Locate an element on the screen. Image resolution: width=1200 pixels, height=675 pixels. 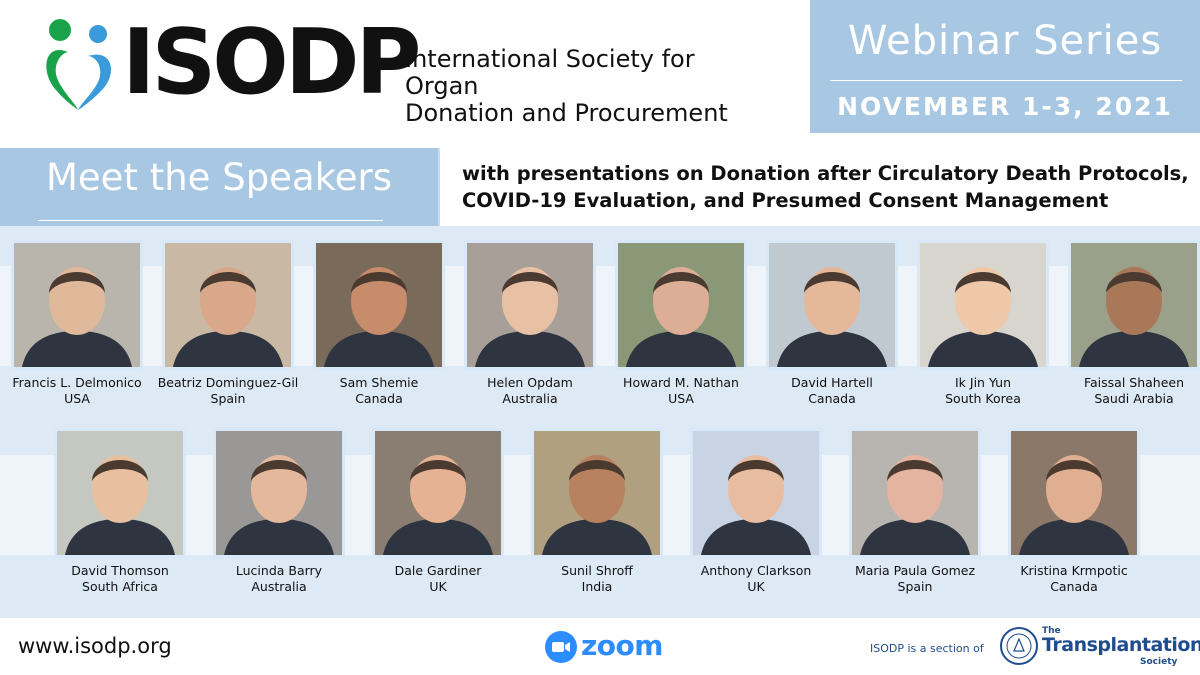
isodp-logo-icon is located at coordinates (79, 64).